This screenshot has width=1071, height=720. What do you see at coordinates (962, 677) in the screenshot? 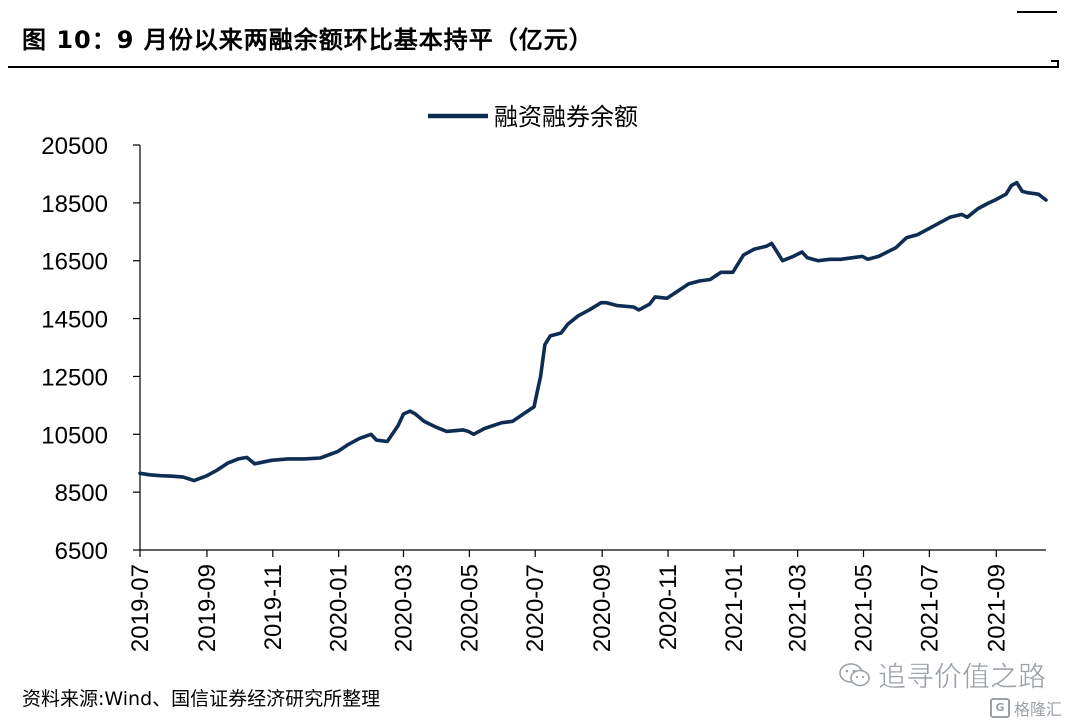
I see `watermark-text: 追寻价值之路` at bounding box center [962, 677].